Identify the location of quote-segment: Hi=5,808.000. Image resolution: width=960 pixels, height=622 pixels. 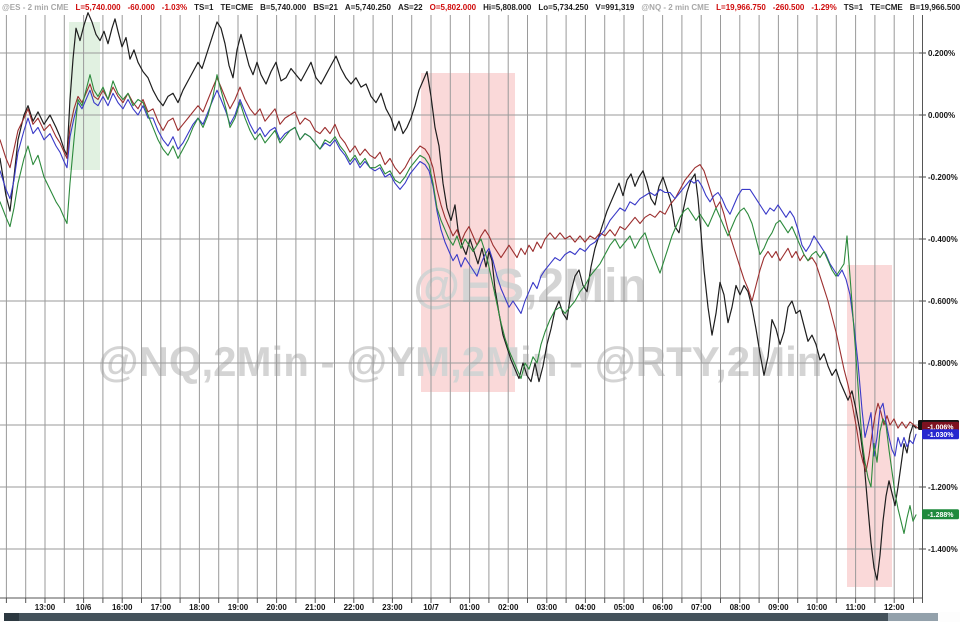
(507, 7).